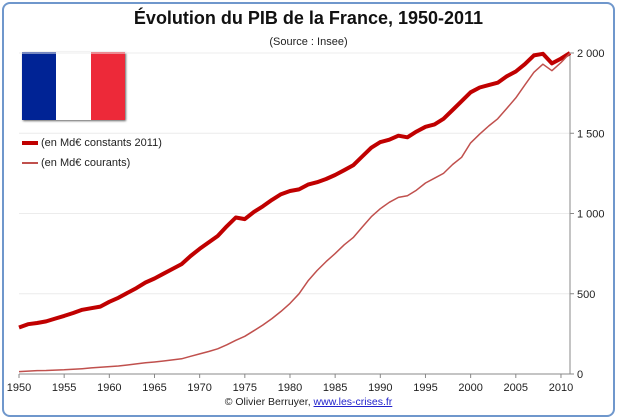 The width and height of the screenshot is (617, 419). Describe the element at coordinates (591, 215) in the screenshot. I see `y-tick-label: 1 000` at that location.